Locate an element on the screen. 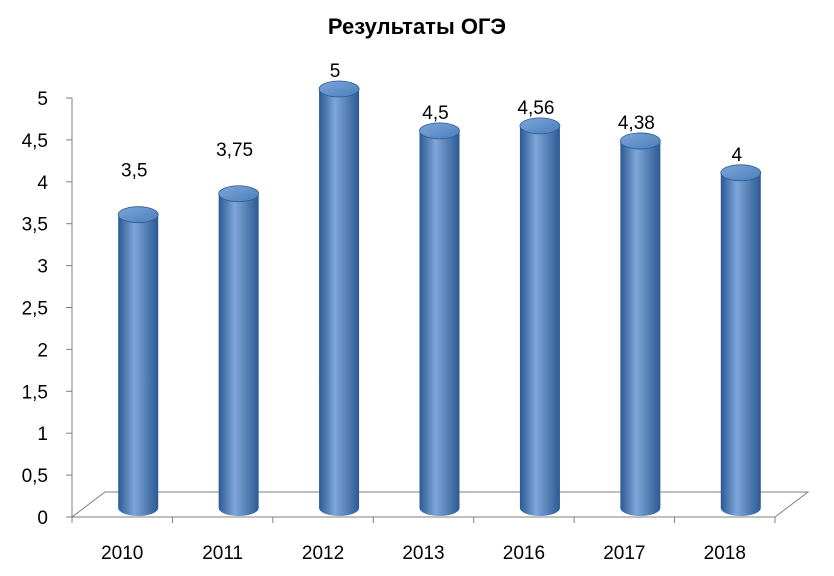 Image resolution: width=834 pixels, height=576 pixels. chart-floor is located at coordinates (440, 504).